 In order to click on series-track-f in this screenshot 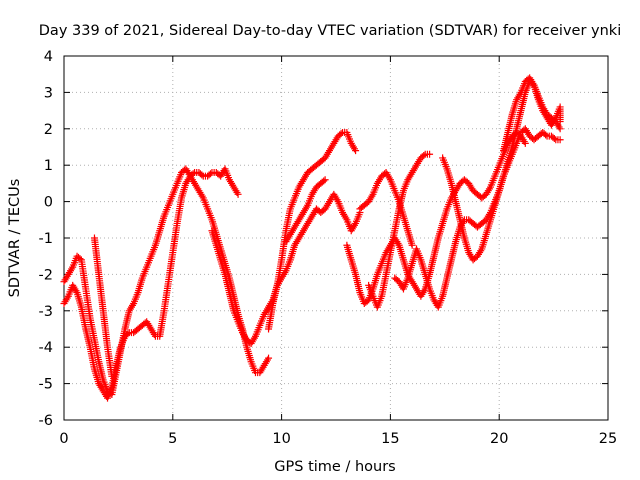, I will do `click(305, 211)`.